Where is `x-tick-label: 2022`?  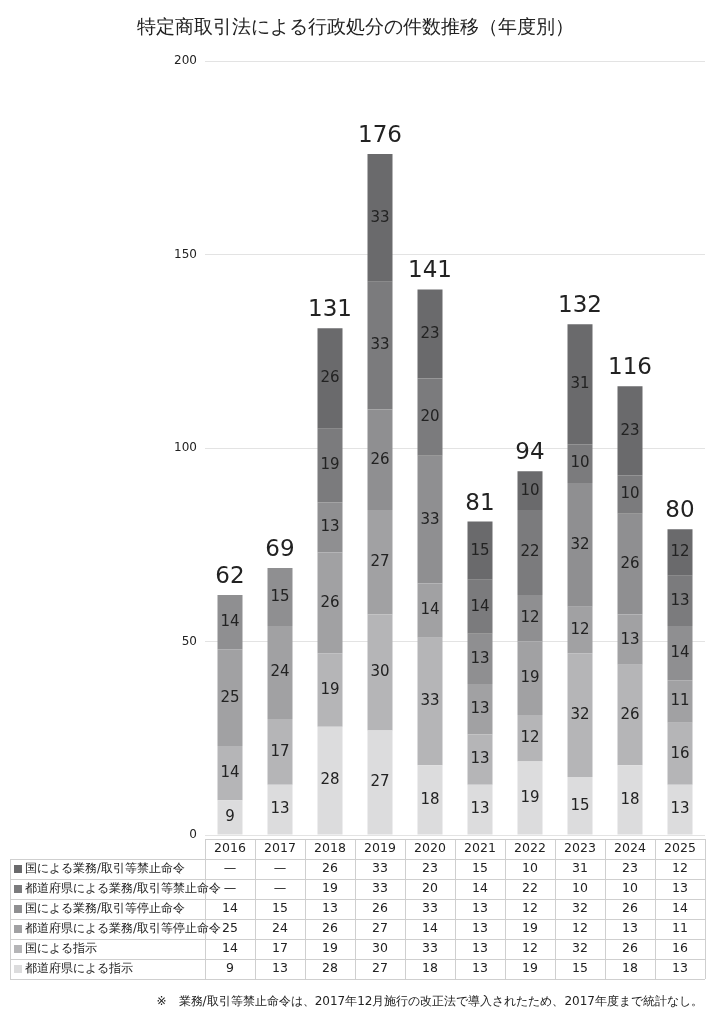
x-tick-label: 2022 is located at coordinates (530, 848).